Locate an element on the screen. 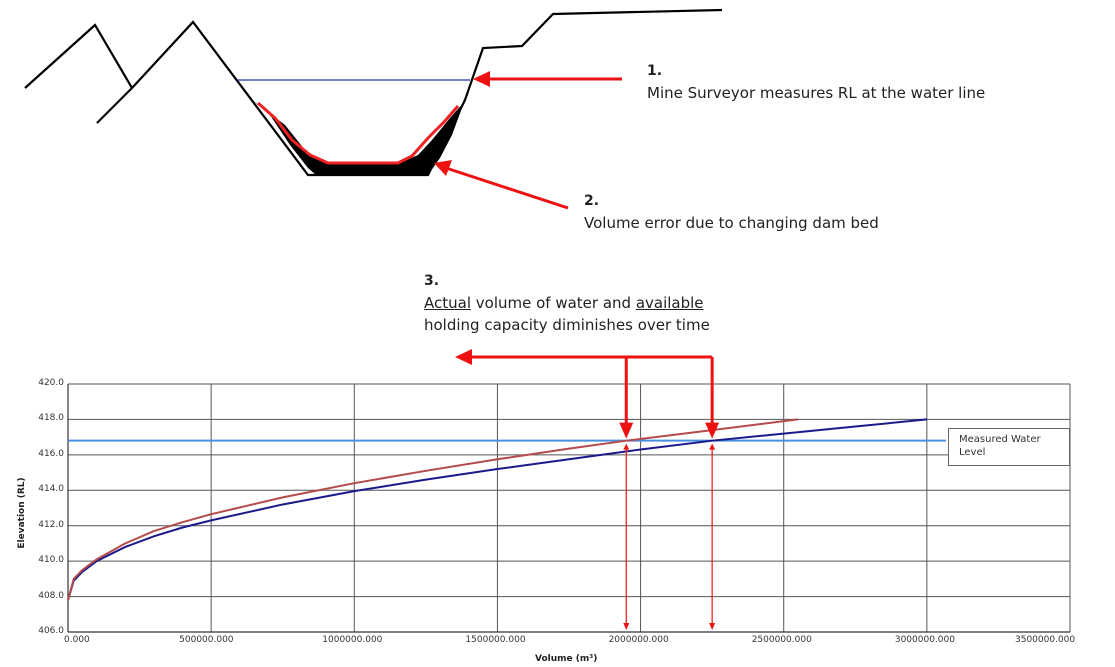 Image resolution: width=1115 pixels, height=667 pixels. x-tick-label: 2000000.000 is located at coordinates (638, 640).